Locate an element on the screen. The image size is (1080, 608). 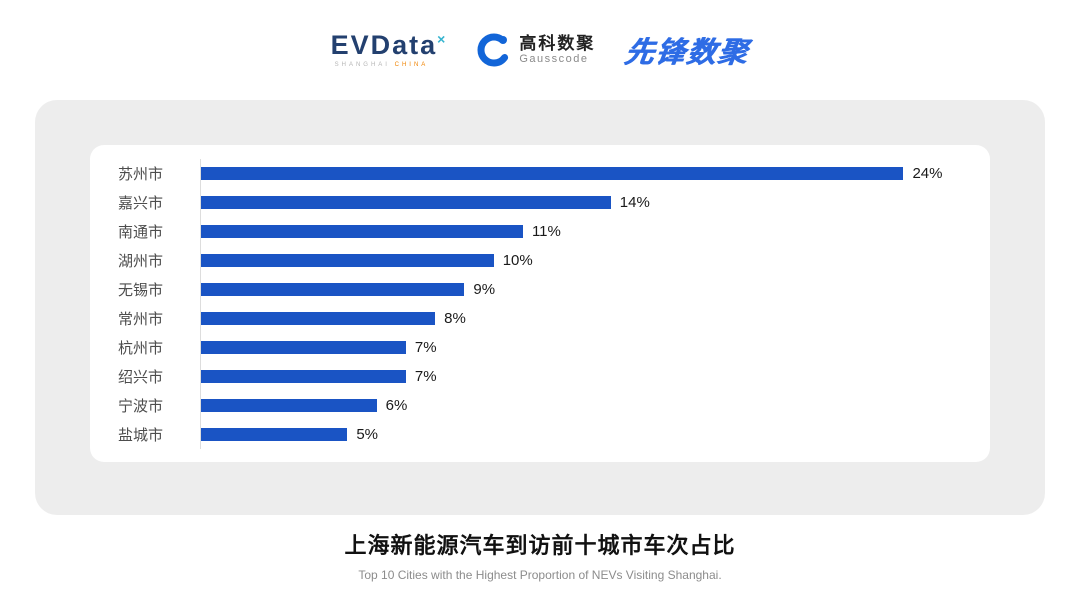
bar-label: 无锡市 is located at coordinates (141, 290).